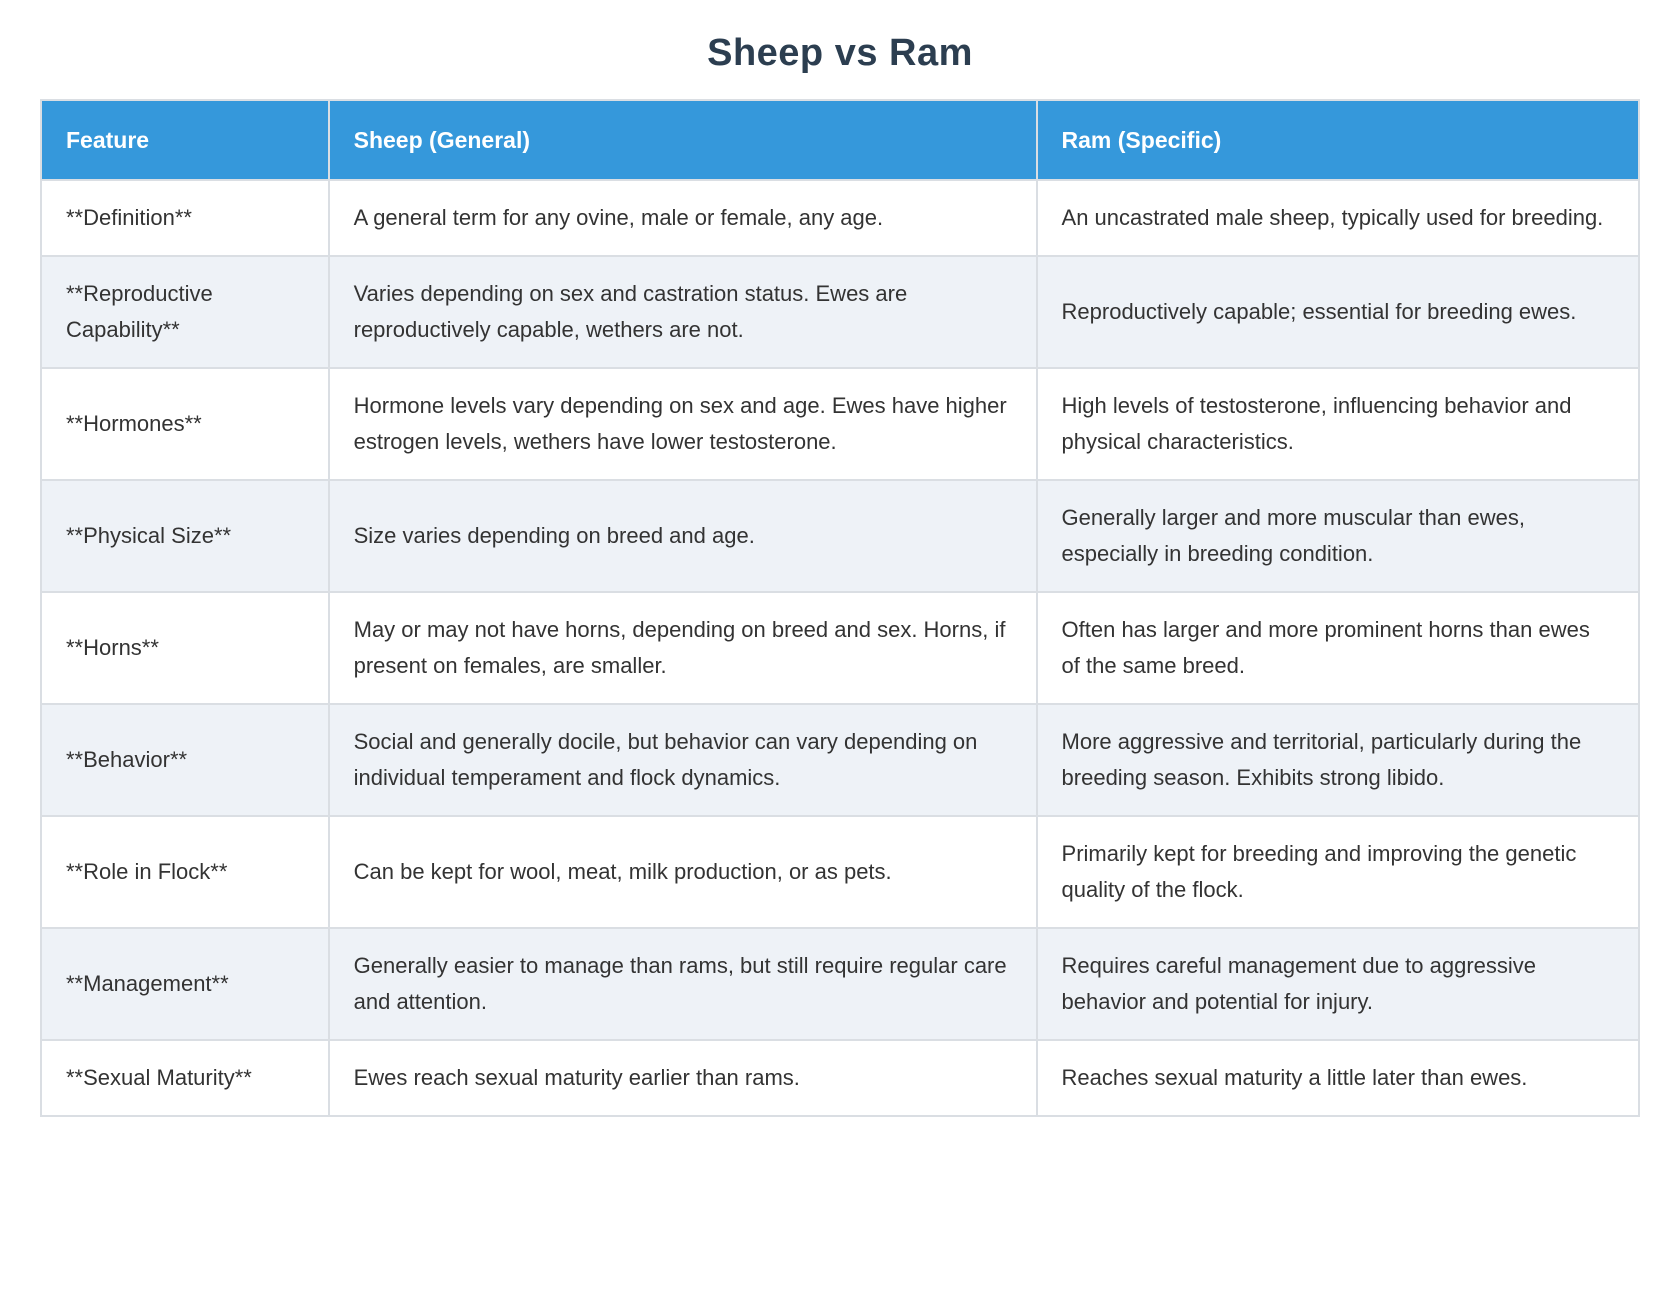 This screenshot has height=1304, width=1680. I want to click on feature-cell: **Horns**, so click(185, 648).